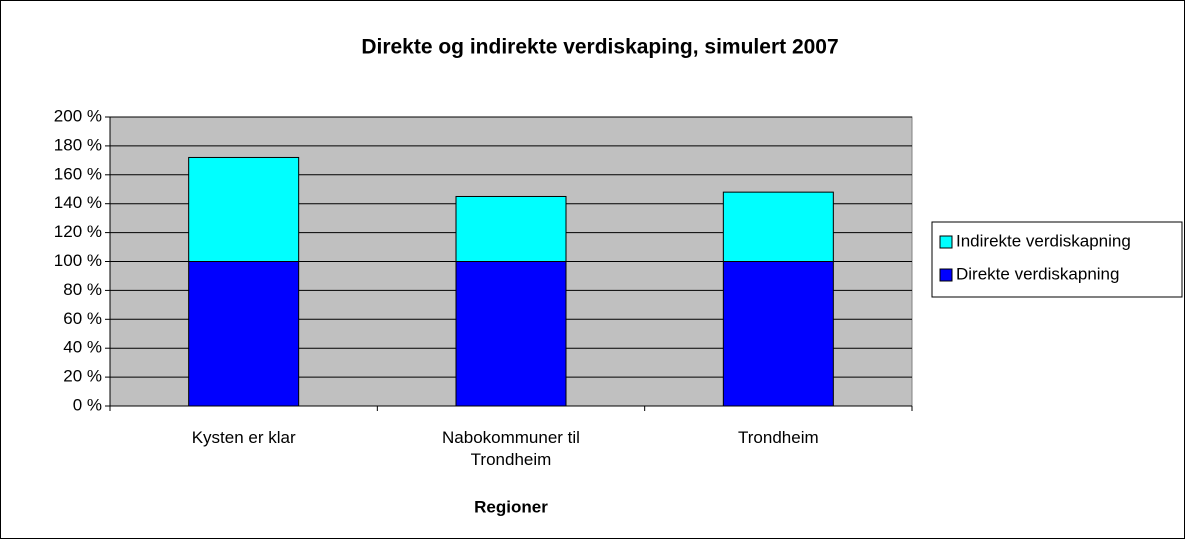 This screenshot has height=540, width=1186. I want to click on y-tick-label: 100 %, so click(78, 260).